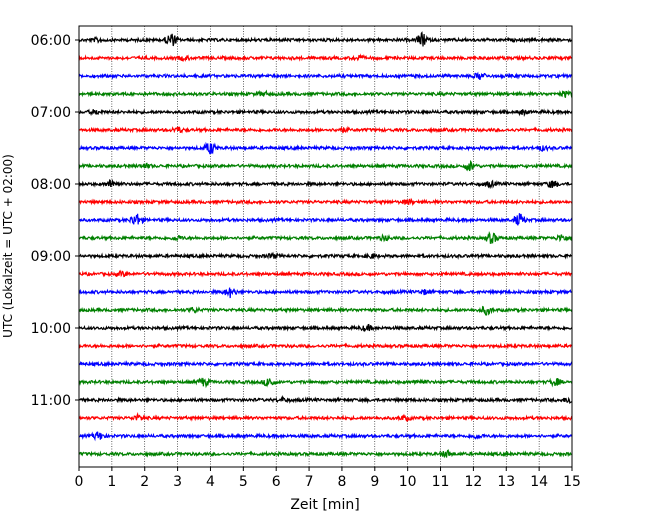 Image resolution: width=650 pixels, height=520 pixels. Describe the element at coordinates (374, 482) in the screenshot. I see `x-tick-label: 9` at that location.